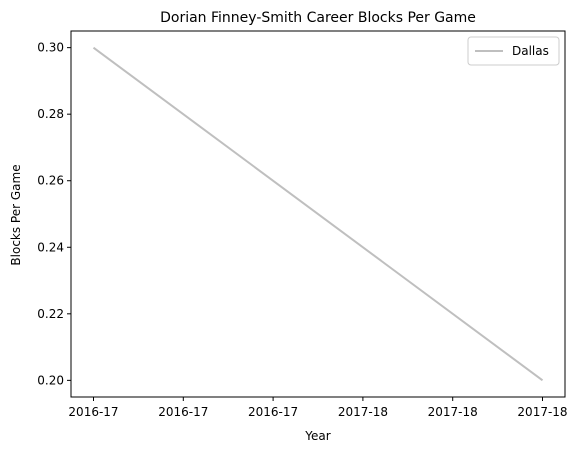 The image size is (582, 457). I want to click on legend-label: Dallas, so click(530, 51).